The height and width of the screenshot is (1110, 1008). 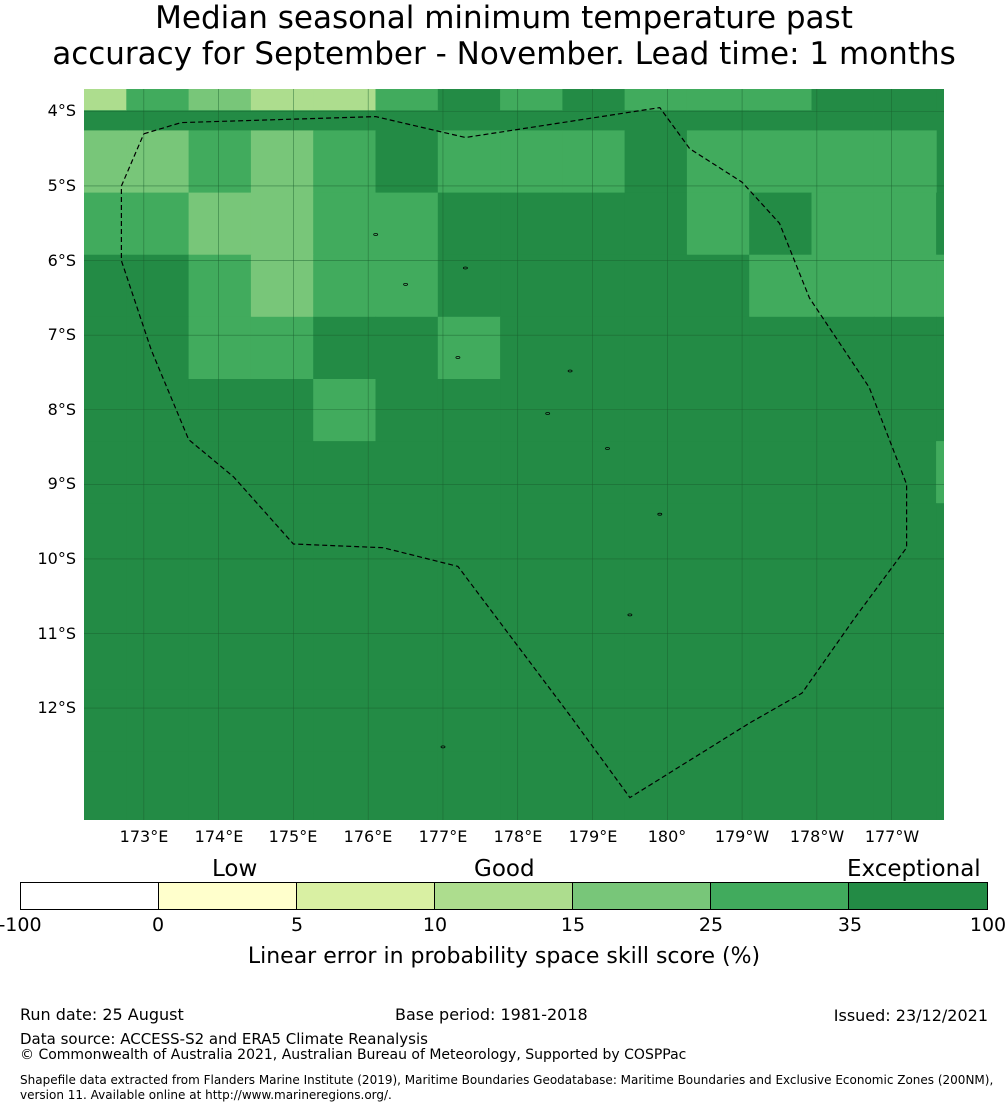 I want to click on latitude-label: 11°S, so click(x=56, y=633).